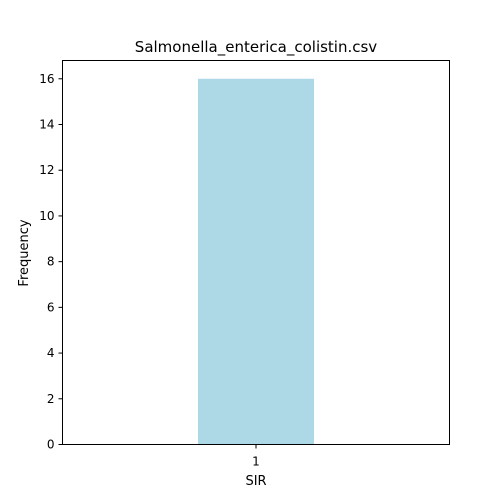 Image resolution: width=500 pixels, height=504 pixels. Describe the element at coordinates (51, 445) in the screenshot. I see `y-tick-label: 0` at that location.